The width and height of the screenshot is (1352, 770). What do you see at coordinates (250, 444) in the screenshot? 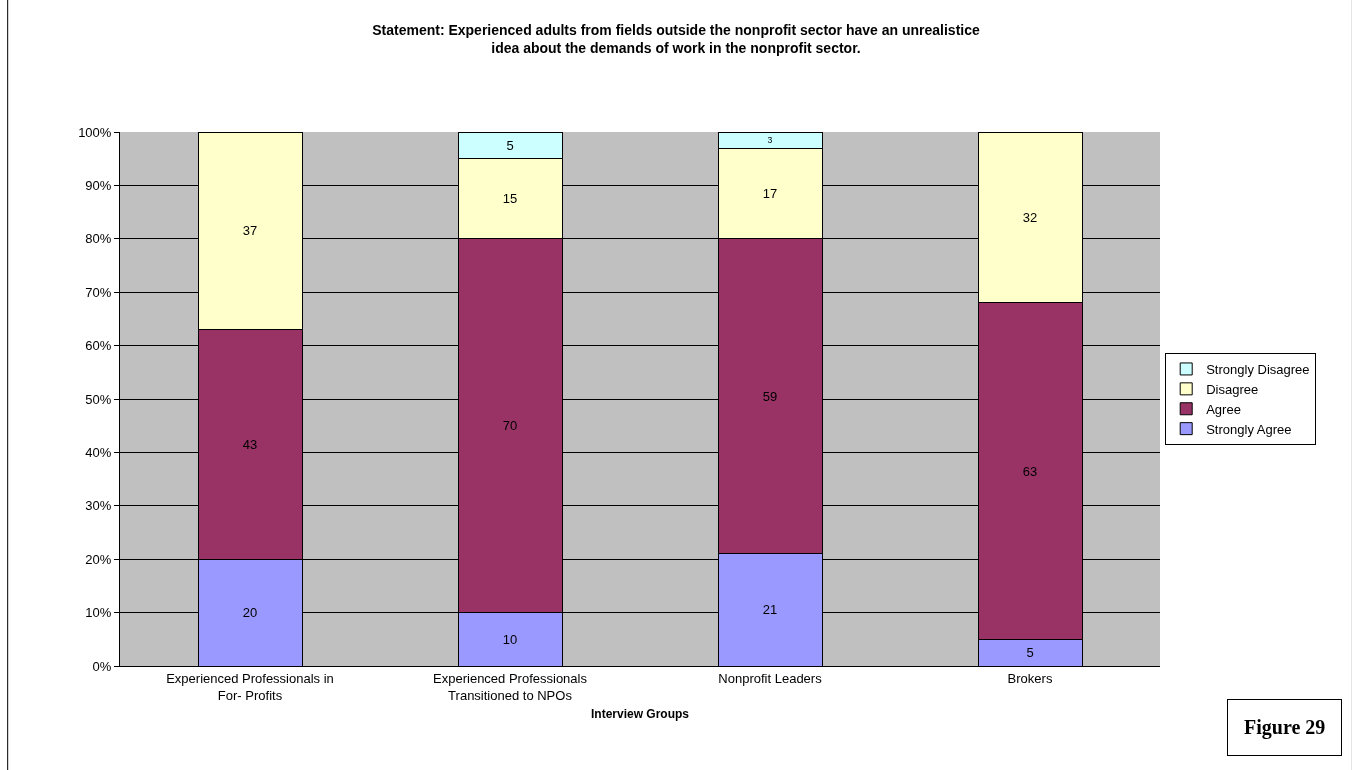
I see `data-label: 43` at bounding box center [250, 444].